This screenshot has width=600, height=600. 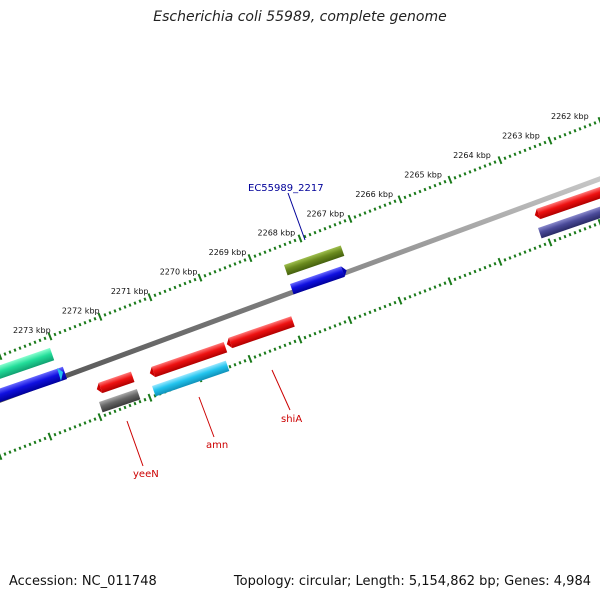 What do you see at coordinates (83, 581) in the screenshot?
I see `accession-text: Accession: NC_011748` at bounding box center [83, 581].